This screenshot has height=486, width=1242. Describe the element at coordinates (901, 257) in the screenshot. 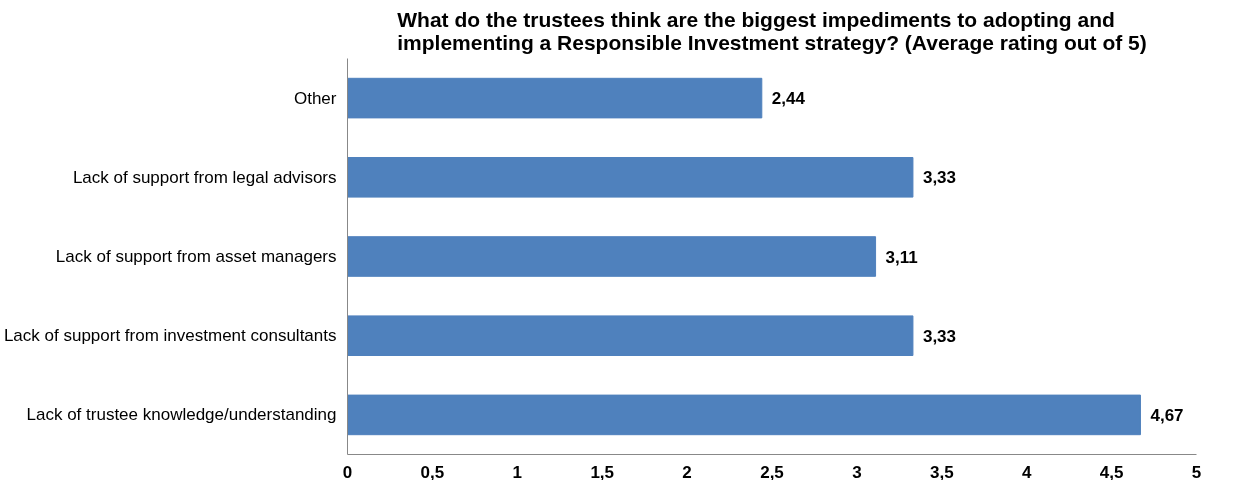

I see `data-label: 3,11` at that location.